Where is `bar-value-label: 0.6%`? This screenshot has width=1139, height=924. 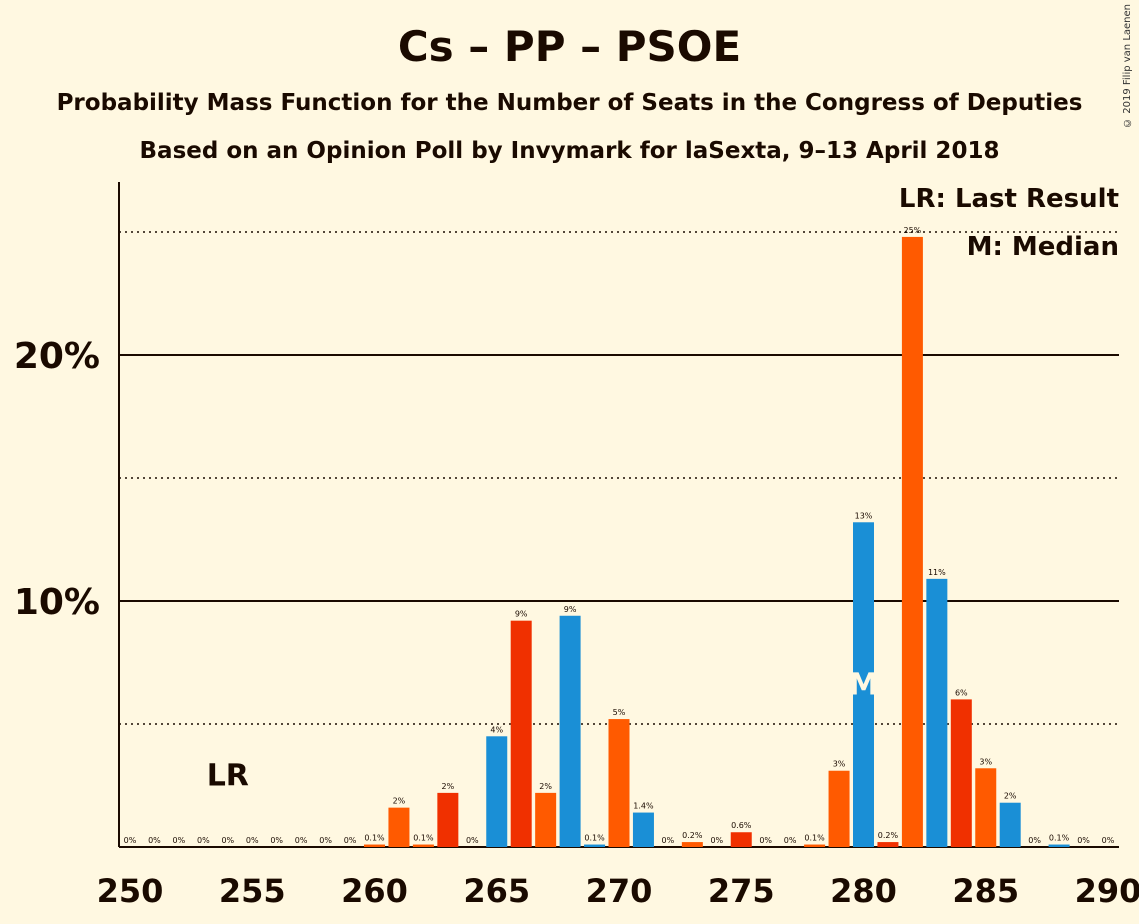 bar-value-label: 0.6% is located at coordinates (741, 825).